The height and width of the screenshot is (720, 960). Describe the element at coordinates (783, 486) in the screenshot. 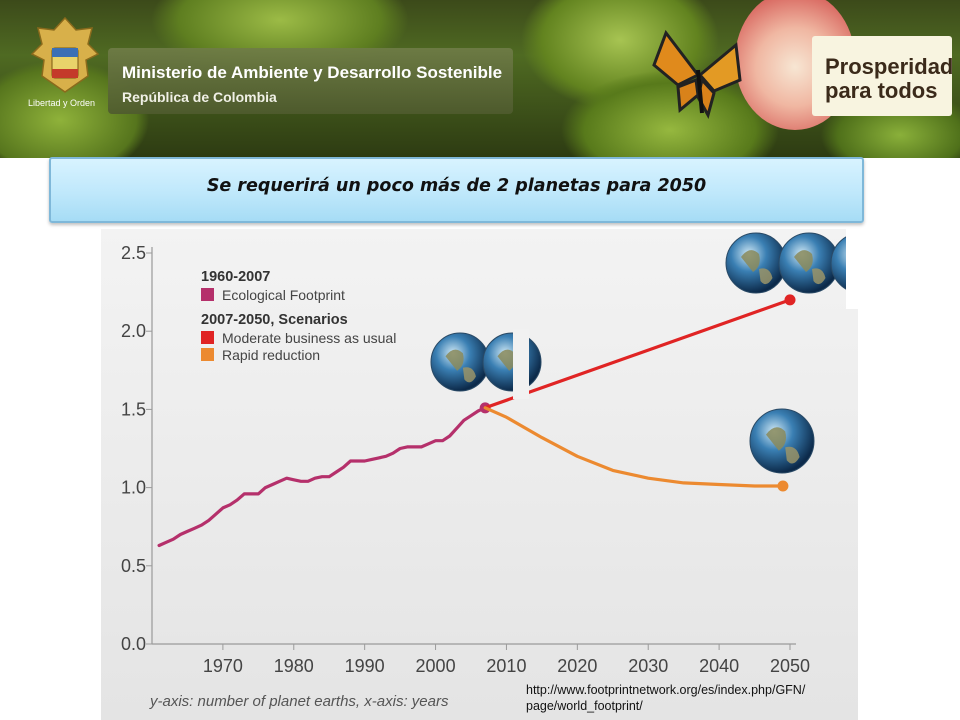

I see `series-rapid-reduction-end-point` at that location.